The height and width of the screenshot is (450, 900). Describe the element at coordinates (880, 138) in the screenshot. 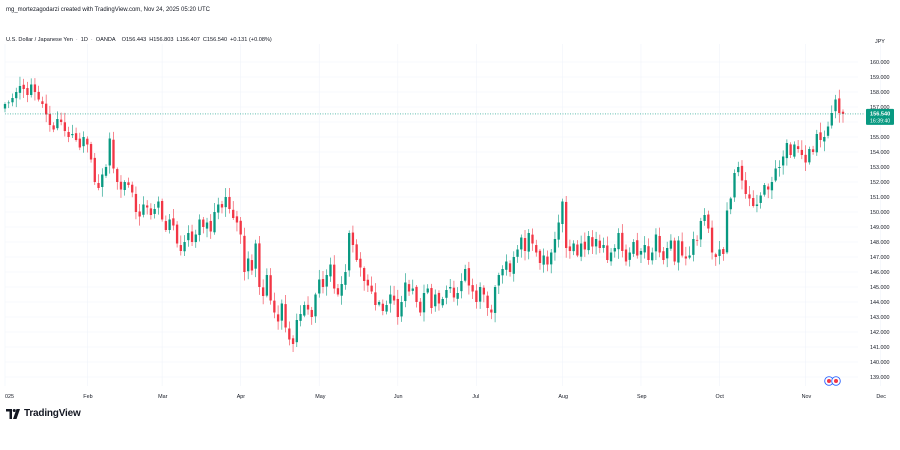

I see `price-tick-label: 155.000` at that location.